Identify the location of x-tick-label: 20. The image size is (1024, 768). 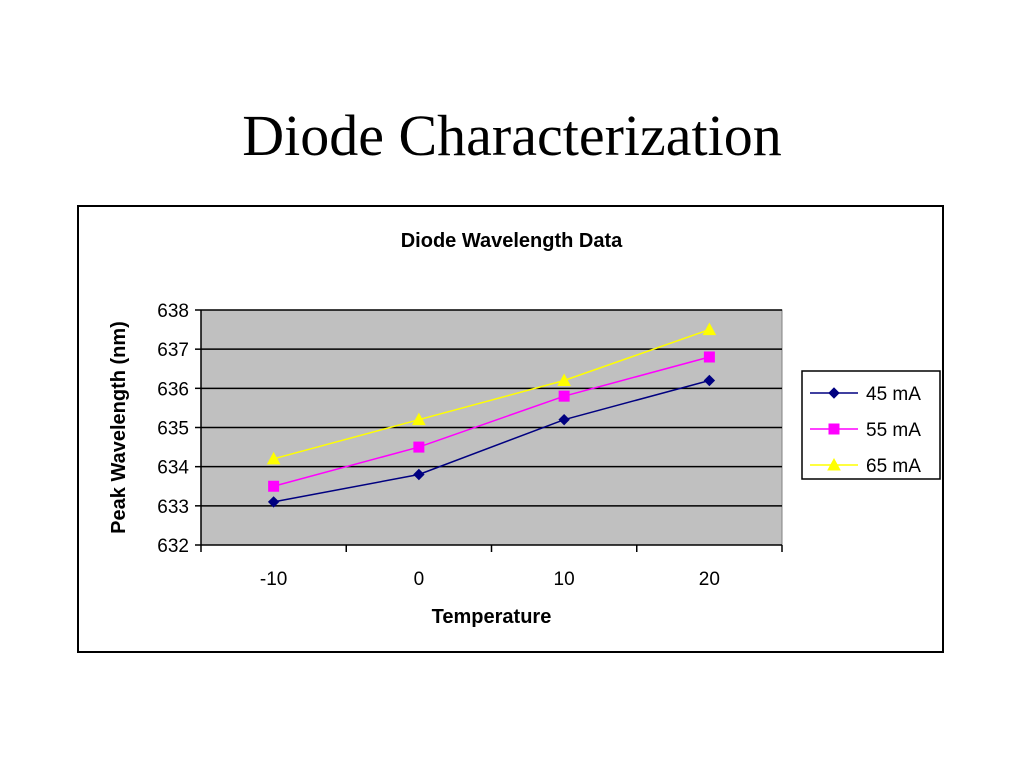
(709, 579).